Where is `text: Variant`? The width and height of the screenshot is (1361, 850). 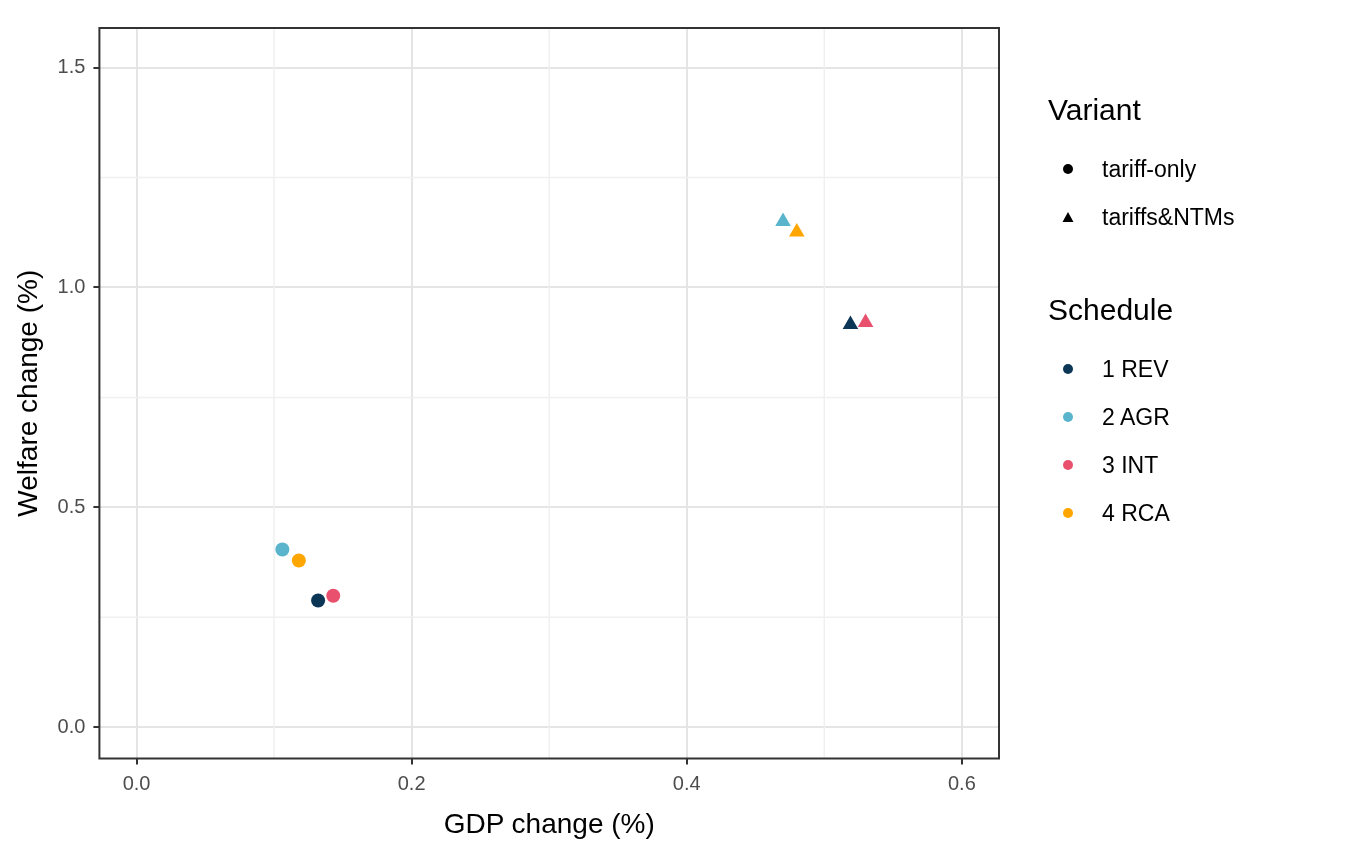
text: Variant is located at coordinates (1094, 109).